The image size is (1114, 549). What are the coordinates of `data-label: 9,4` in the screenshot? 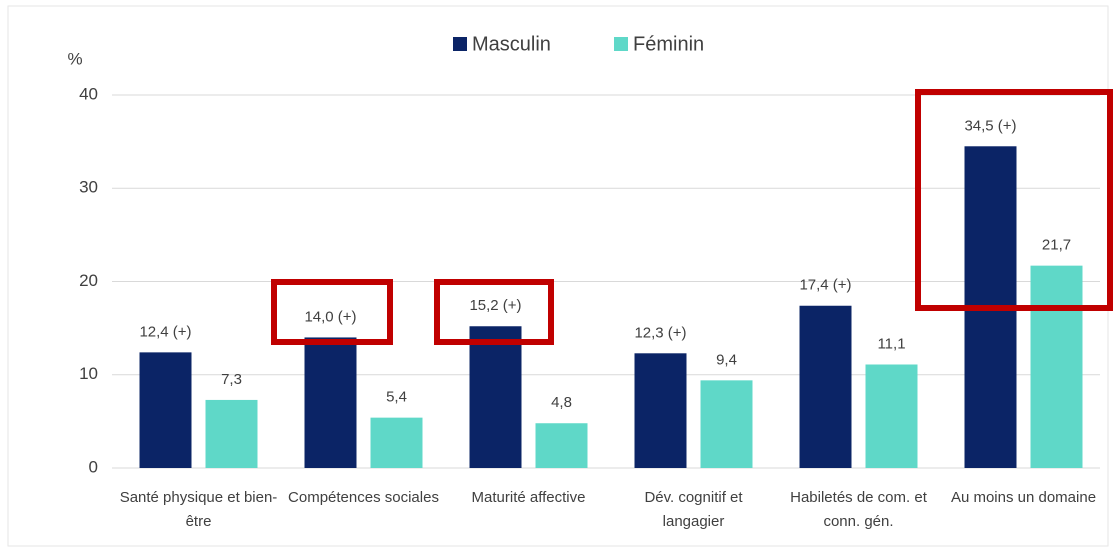 It's located at (726, 359).